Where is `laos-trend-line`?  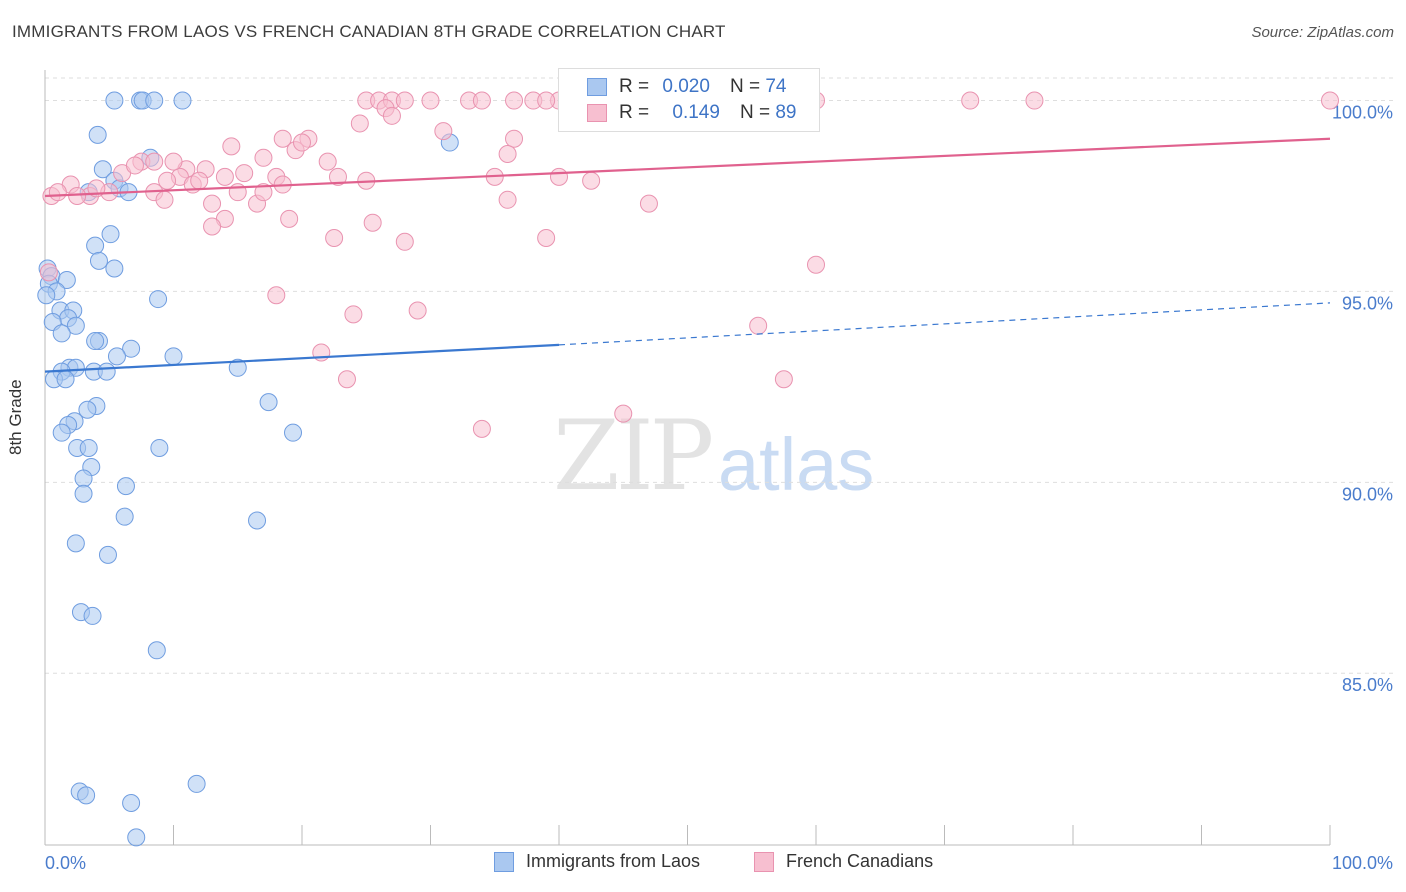 laos-trend-line is located at coordinates (302, 358).